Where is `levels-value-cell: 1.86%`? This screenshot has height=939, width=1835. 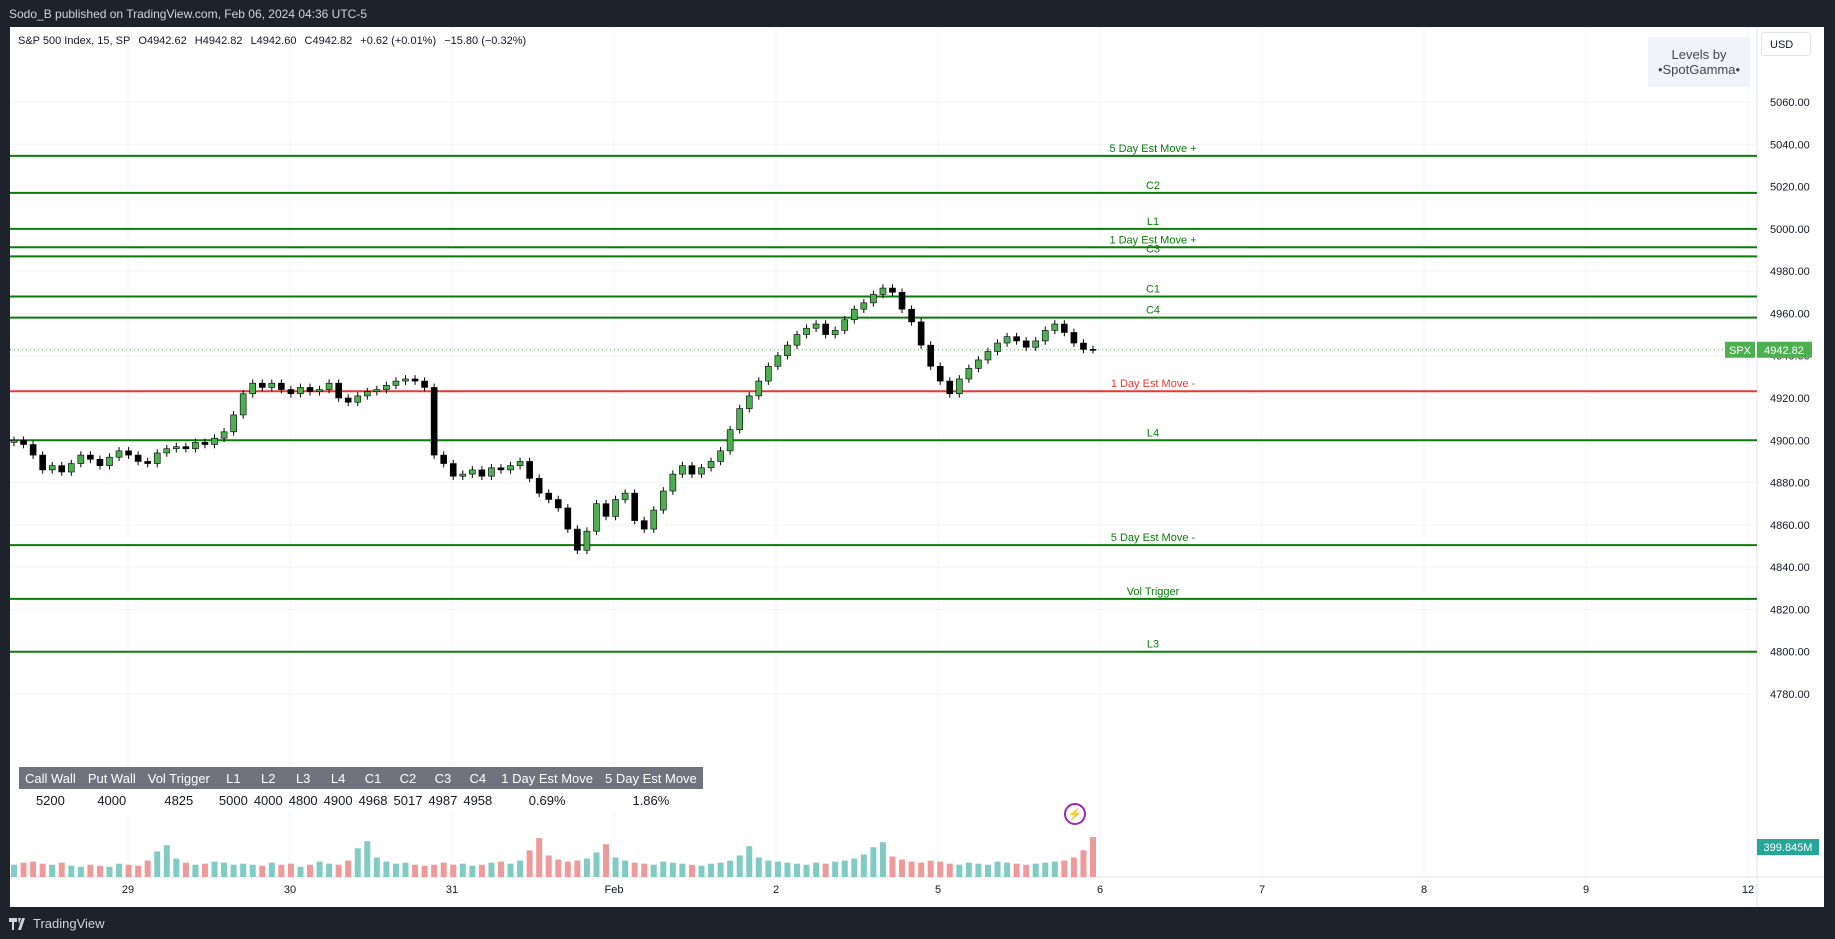 levels-value-cell: 1.86% is located at coordinates (651, 800).